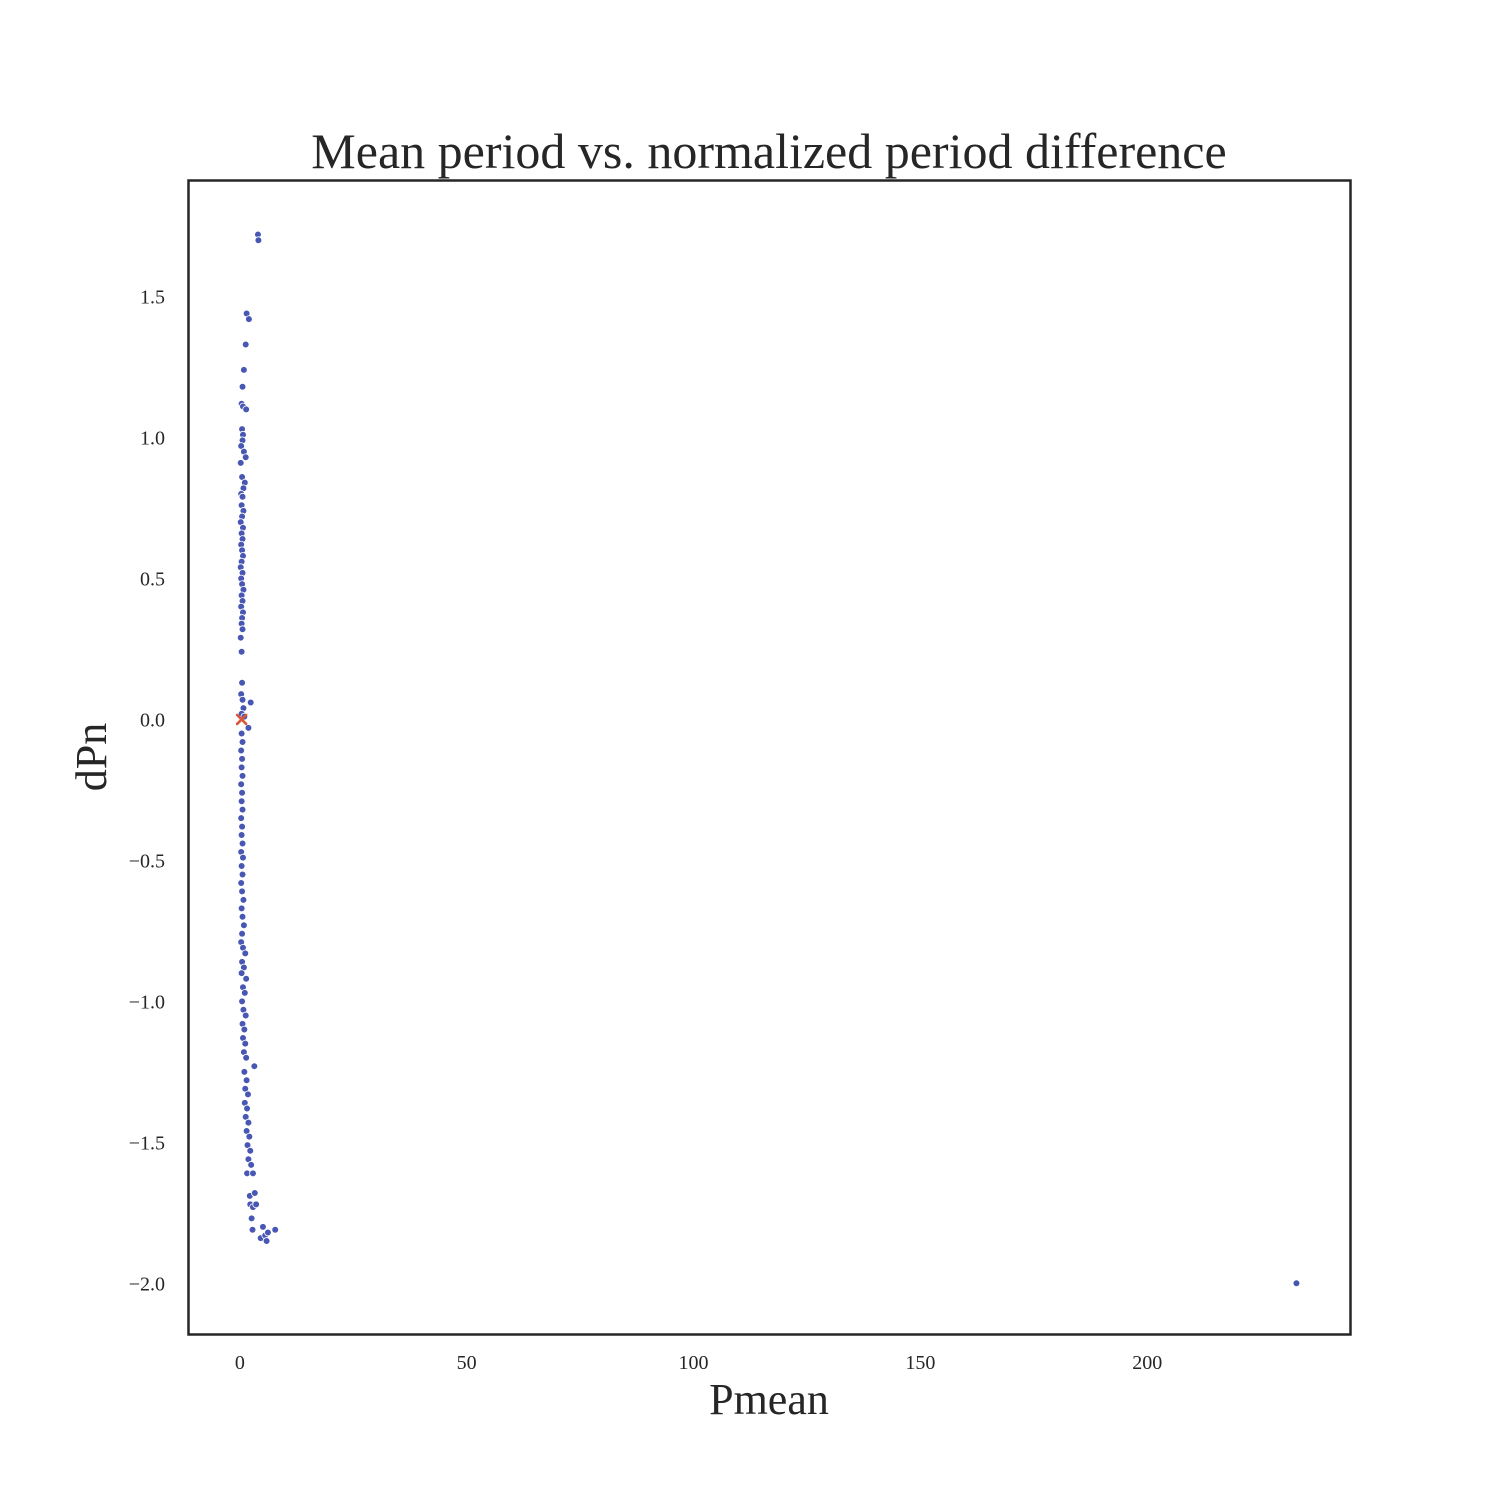  Describe the element at coordinates (467, 1363) in the screenshot. I see `x-tick-label: 50` at that location.